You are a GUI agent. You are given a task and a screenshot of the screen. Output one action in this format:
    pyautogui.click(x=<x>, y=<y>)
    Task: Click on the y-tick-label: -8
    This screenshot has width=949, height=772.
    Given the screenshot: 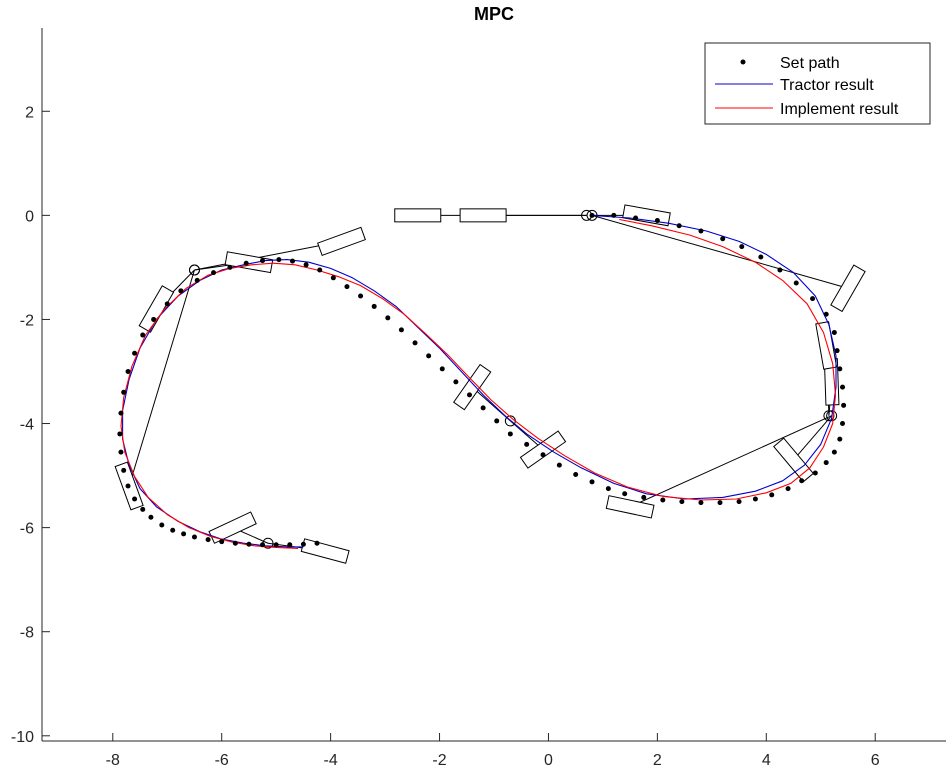 What is the action you would take?
    pyautogui.click(x=27, y=633)
    